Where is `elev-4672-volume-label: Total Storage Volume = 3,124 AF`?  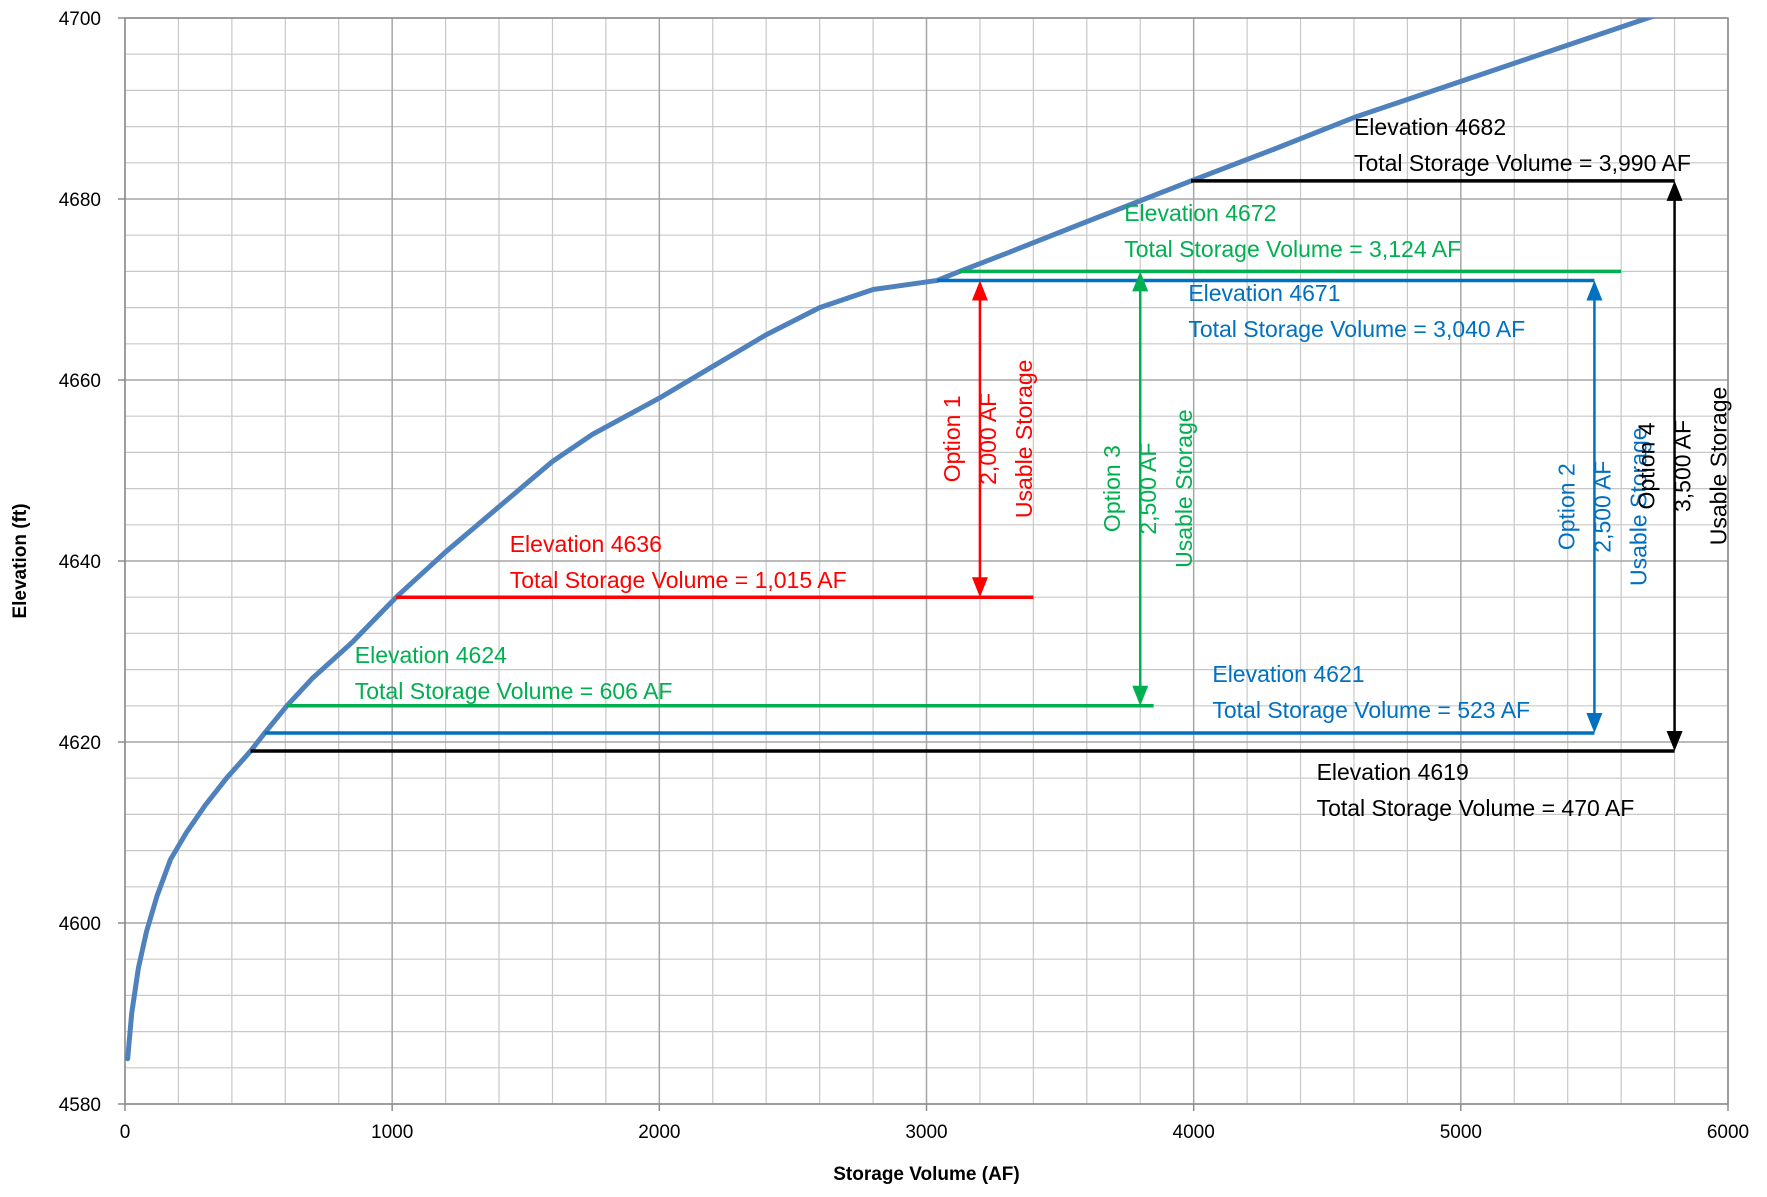
elev-4672-volume-label: Total Storage Volume = 3,124 AF is located at coordinates (1292, 249).